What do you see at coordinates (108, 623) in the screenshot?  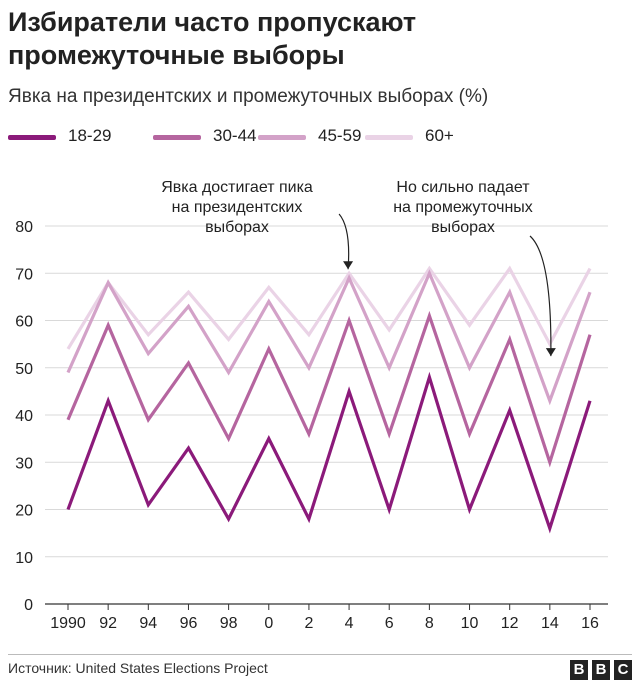 I see `x-tick-label-92: 92` at bounding box center [108, 623].